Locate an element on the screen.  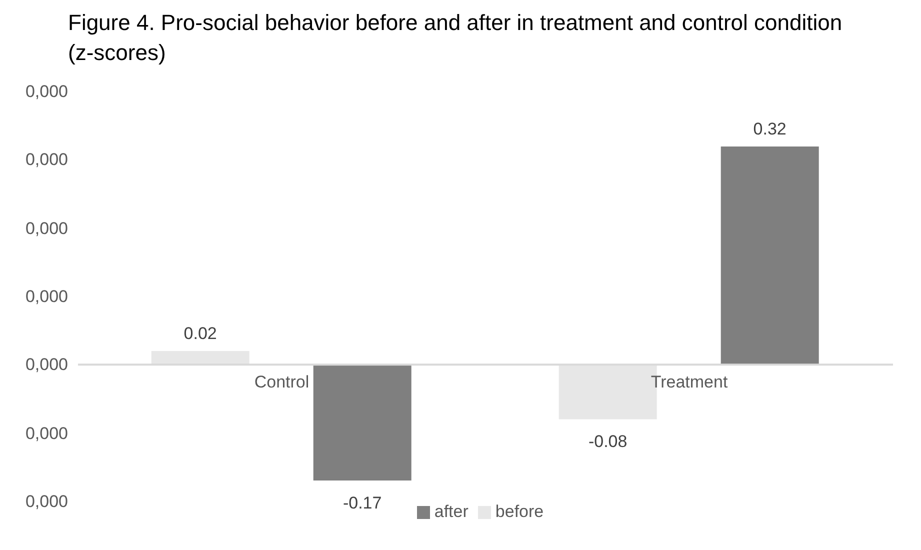
chart-title: Figure 4. Pro-social behavior before and after in treatment and control condition (z-scores) is located at coordinates (455, 38).